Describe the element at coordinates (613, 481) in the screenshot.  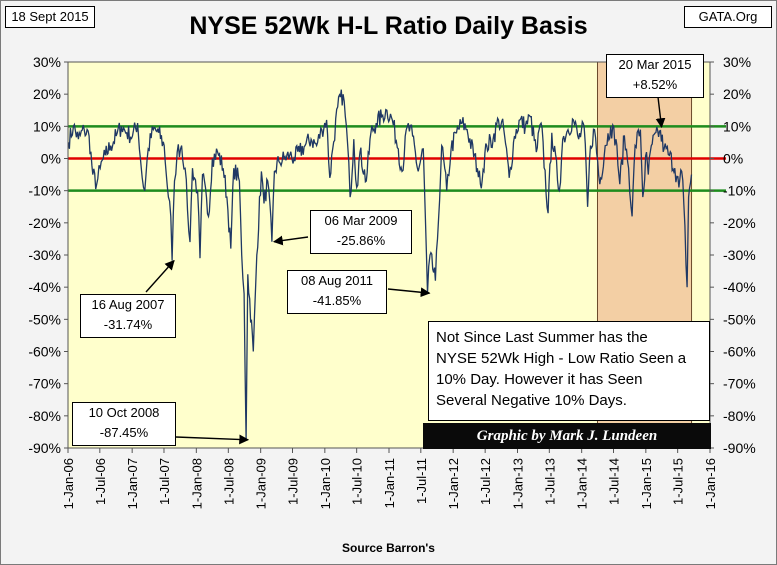
I see `x-tick-label: 1-Jul-14` at that location.